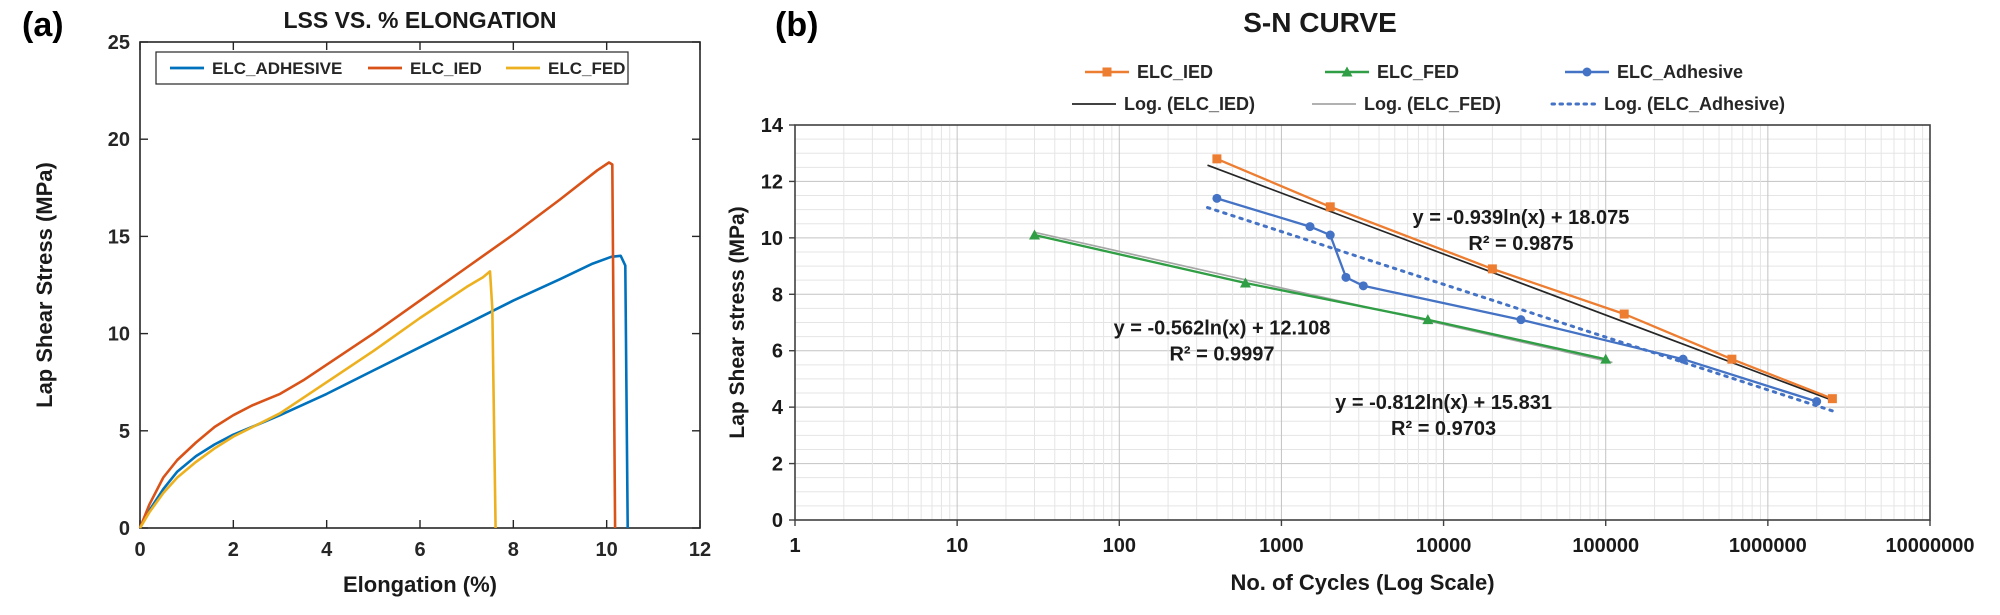 This screenshot has width=2000, height=615. Describe the element at coordinates (794, 546) in the screenshot. I see `x-tick-label: 1` at that location.